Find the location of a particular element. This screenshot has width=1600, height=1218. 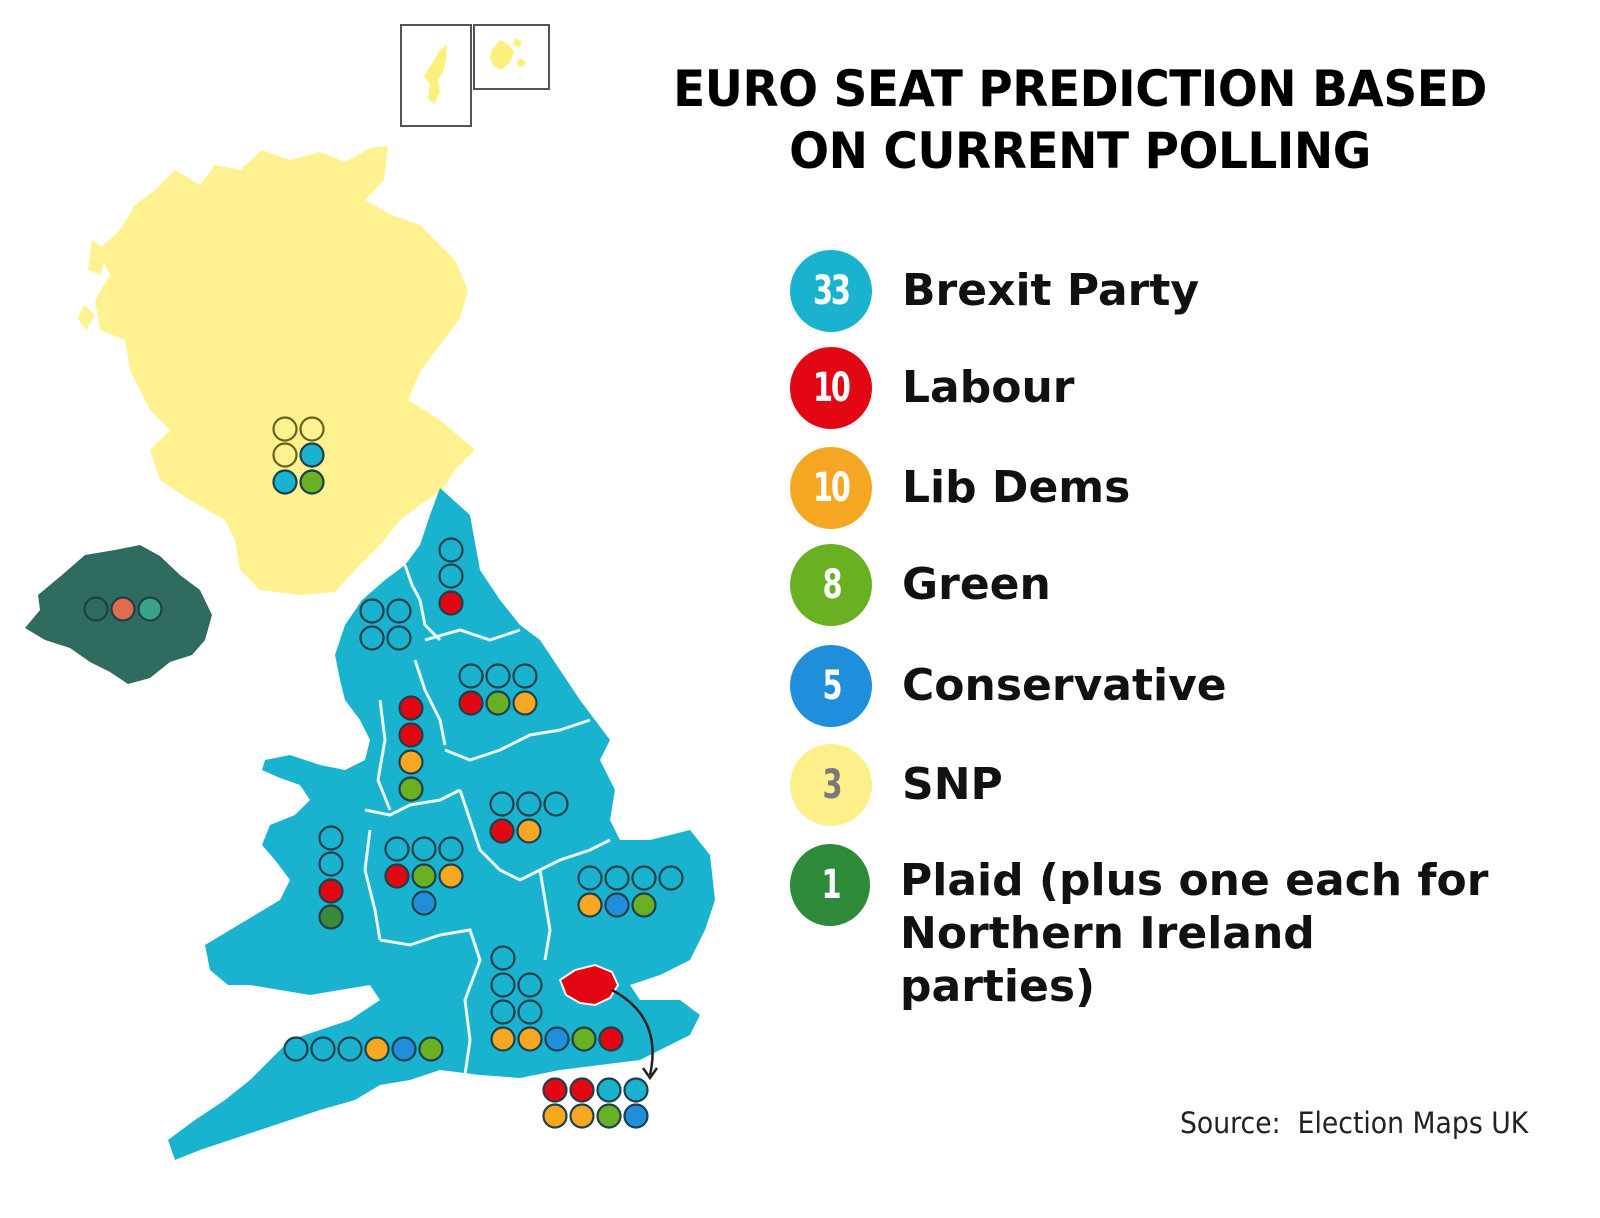

cumbria-seats is located at coordinates (385, 624).